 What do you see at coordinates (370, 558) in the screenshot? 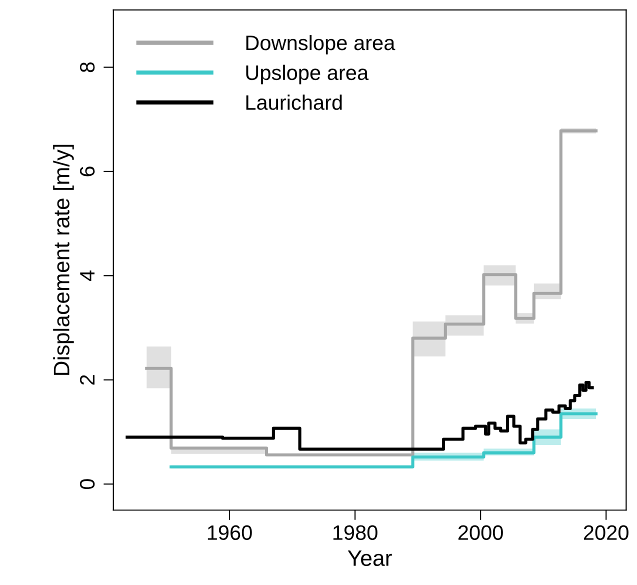
I see `x-axis-title: Year` at bounding box center [370, 558].